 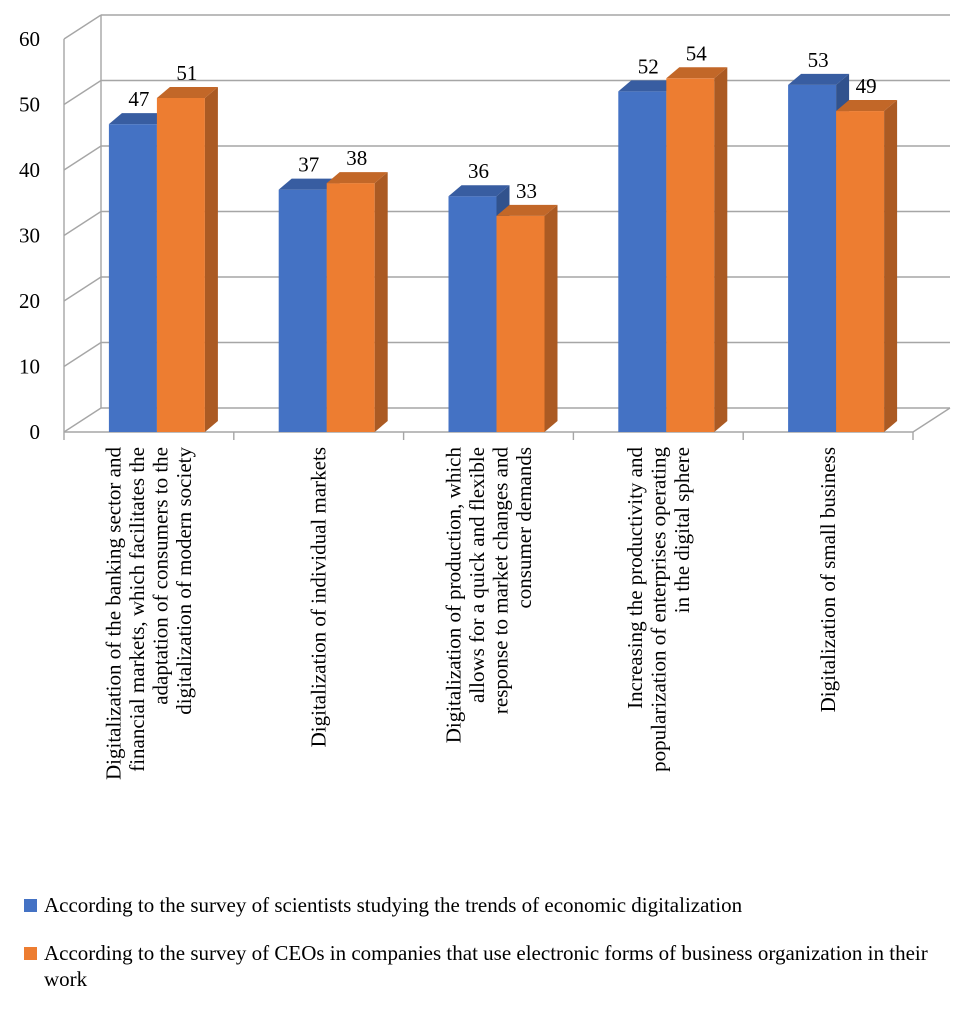 What do you see at coordinates (114, 613) in the screenshot?
I see `x-tick-label-line: Digitalization of the banking sector and` at bounding box center [114, 613].